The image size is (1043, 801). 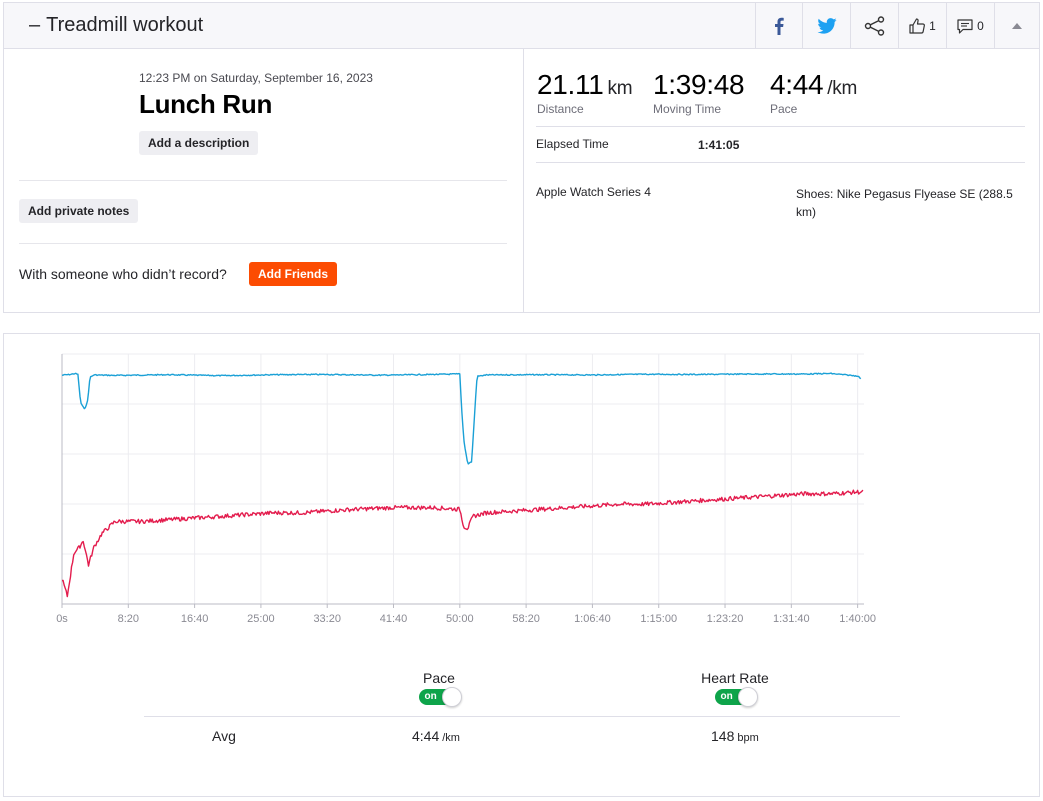 I want to click on elapsed-time-label: Elapsed Time, so click(x=572, y=144).